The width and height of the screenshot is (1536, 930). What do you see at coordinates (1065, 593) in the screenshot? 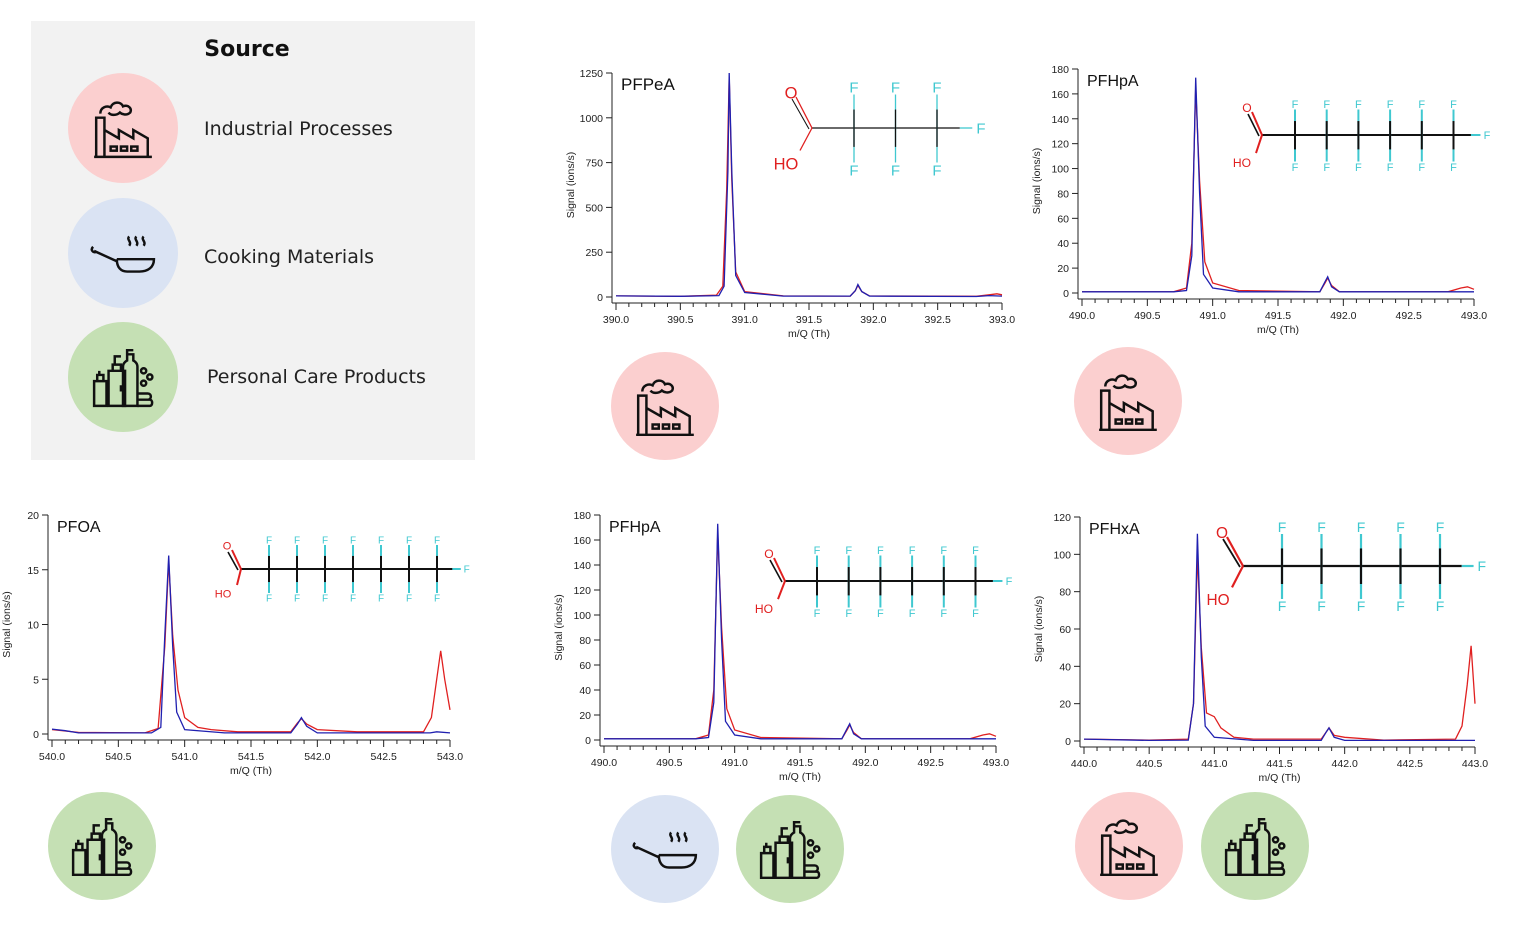
I see `y-tick-label: 80` at bounding box center [1065, 593].